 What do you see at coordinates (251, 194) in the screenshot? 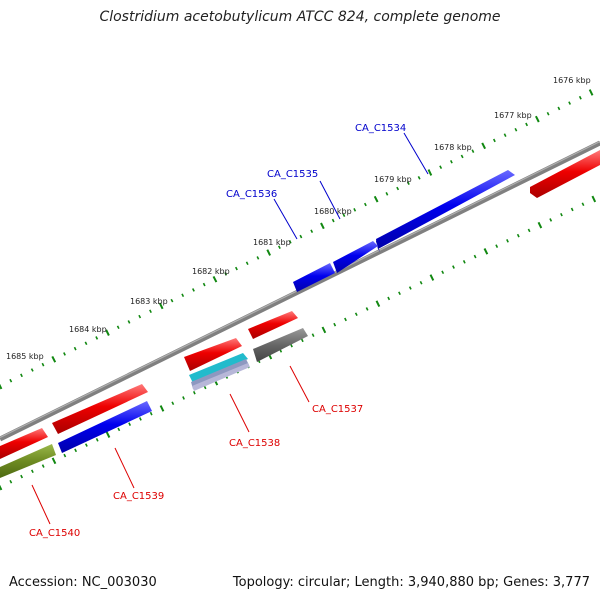
I see `gene-label-ca-c1536: CA_C1536` at bounding box center [251, 194].